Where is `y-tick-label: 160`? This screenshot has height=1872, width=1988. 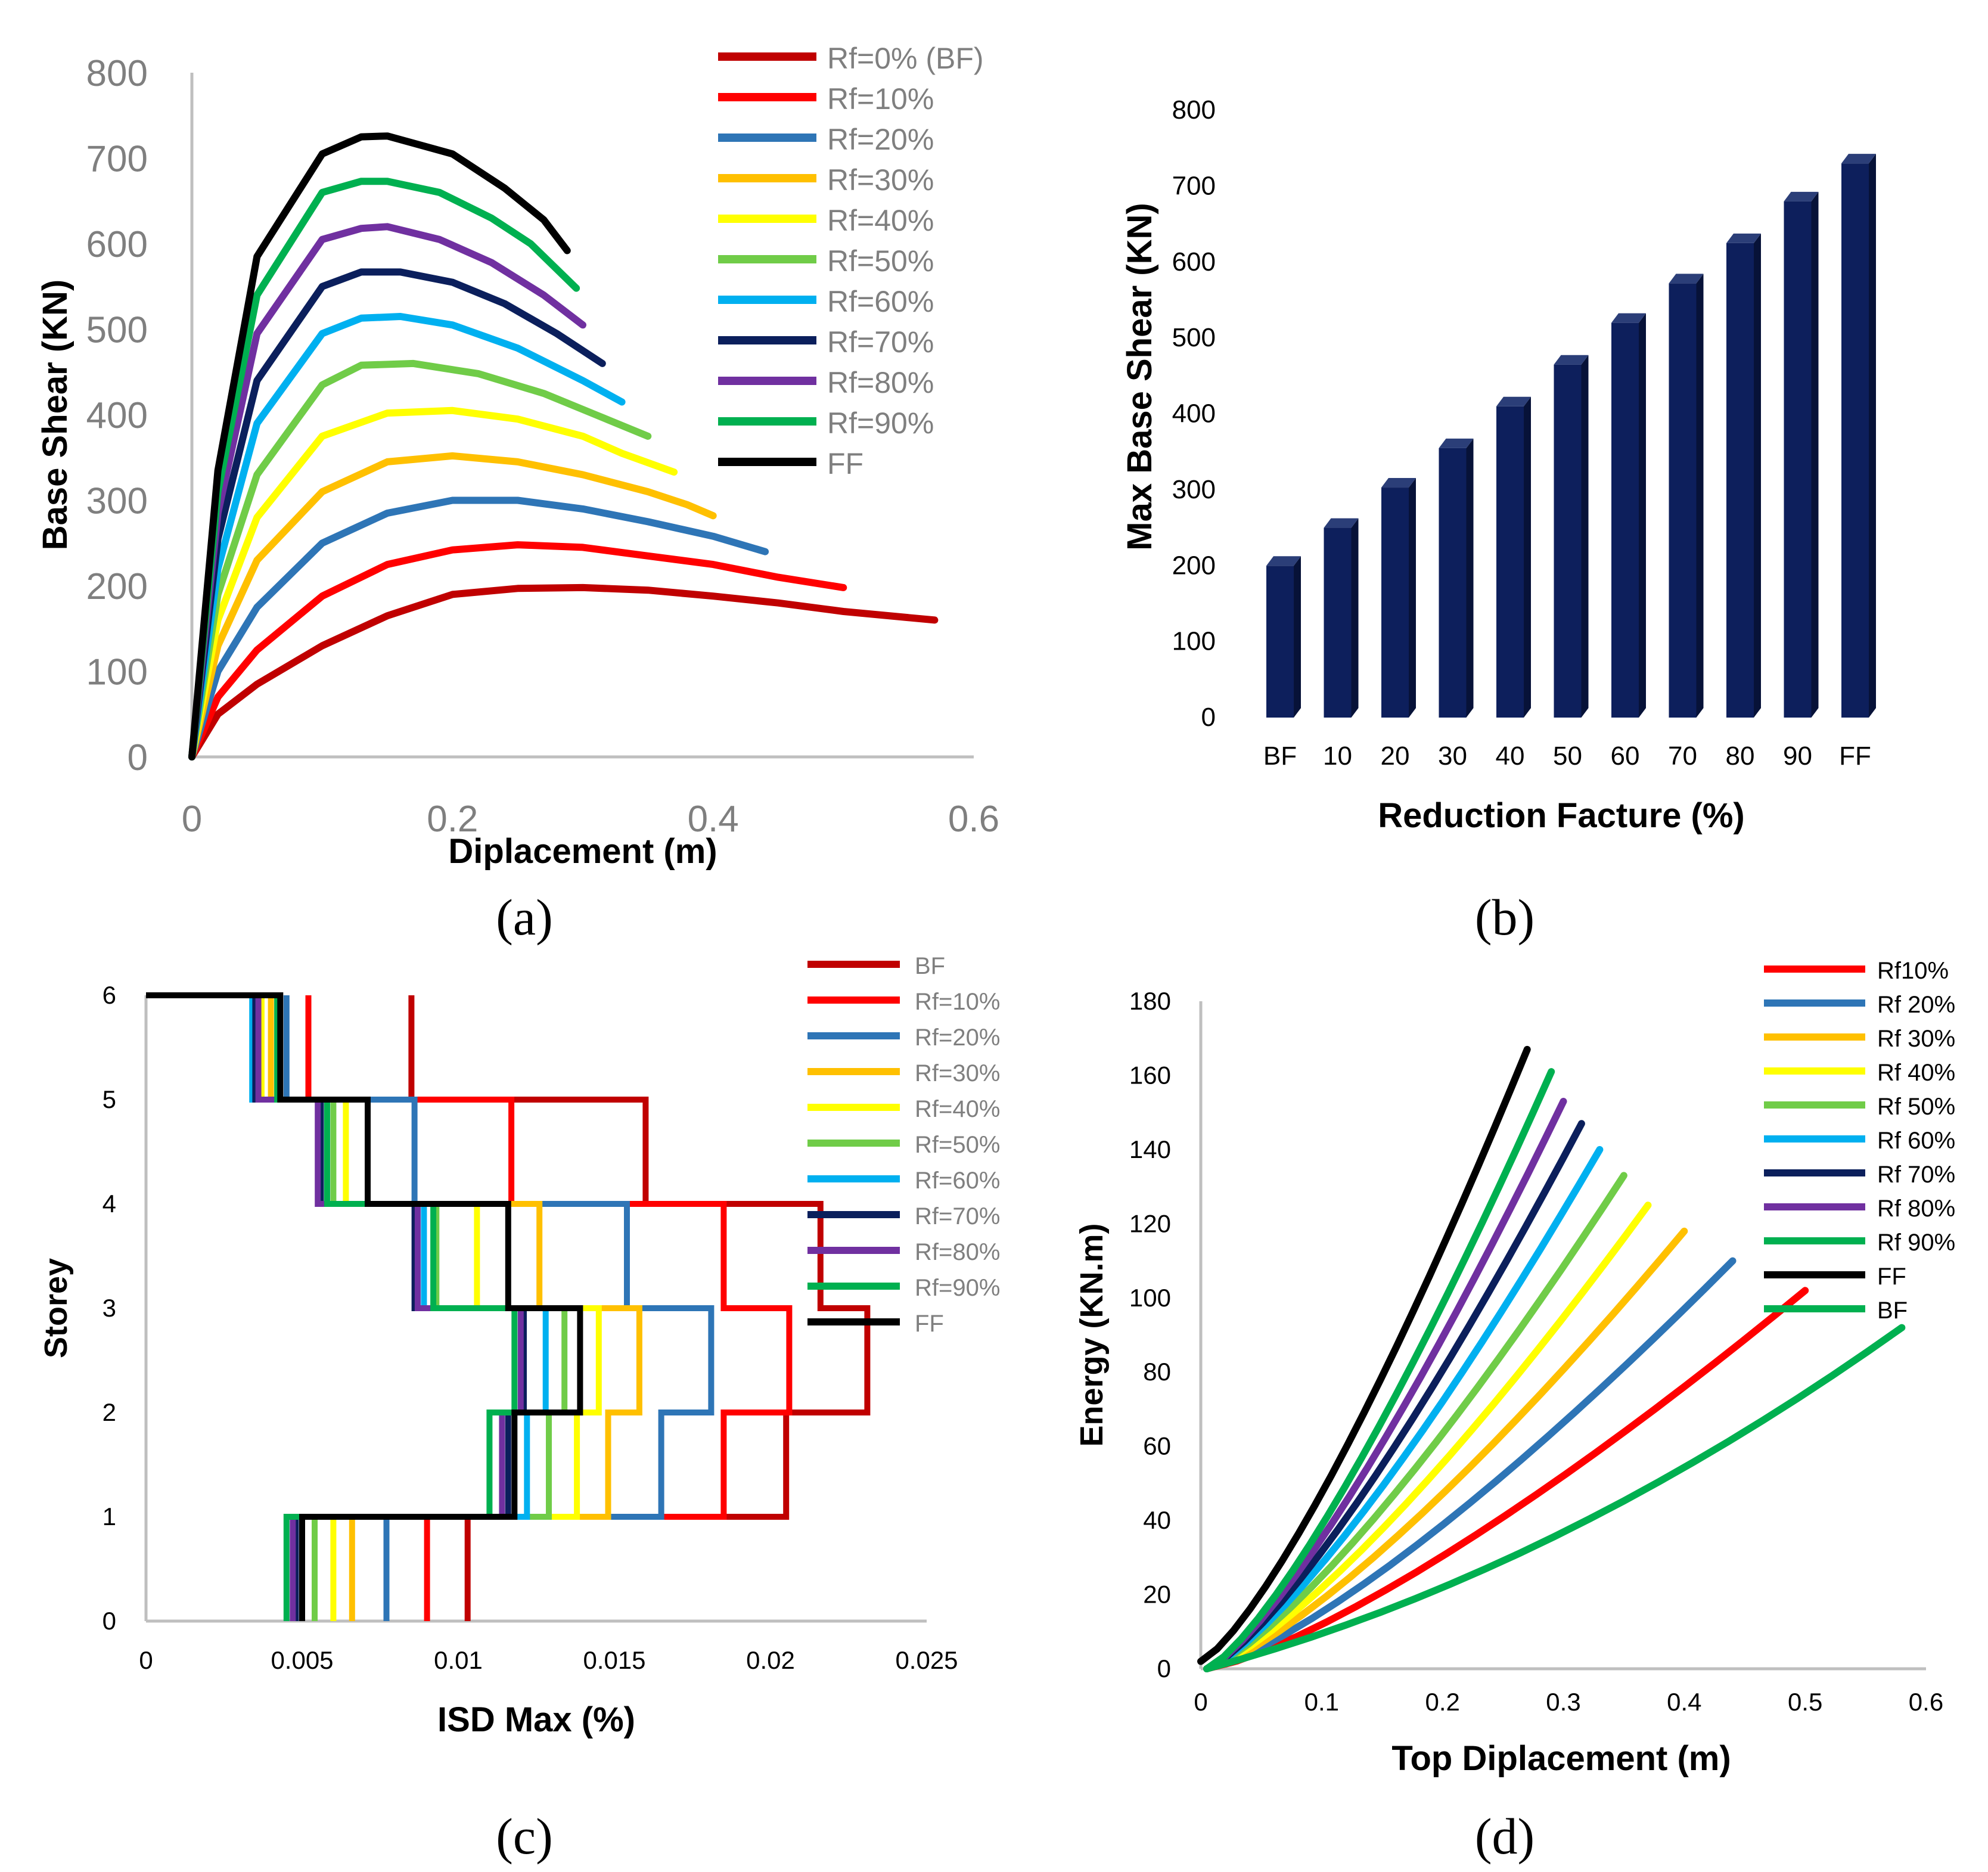 y-tick-label: 160 is located at coordinates (1150, 1075).